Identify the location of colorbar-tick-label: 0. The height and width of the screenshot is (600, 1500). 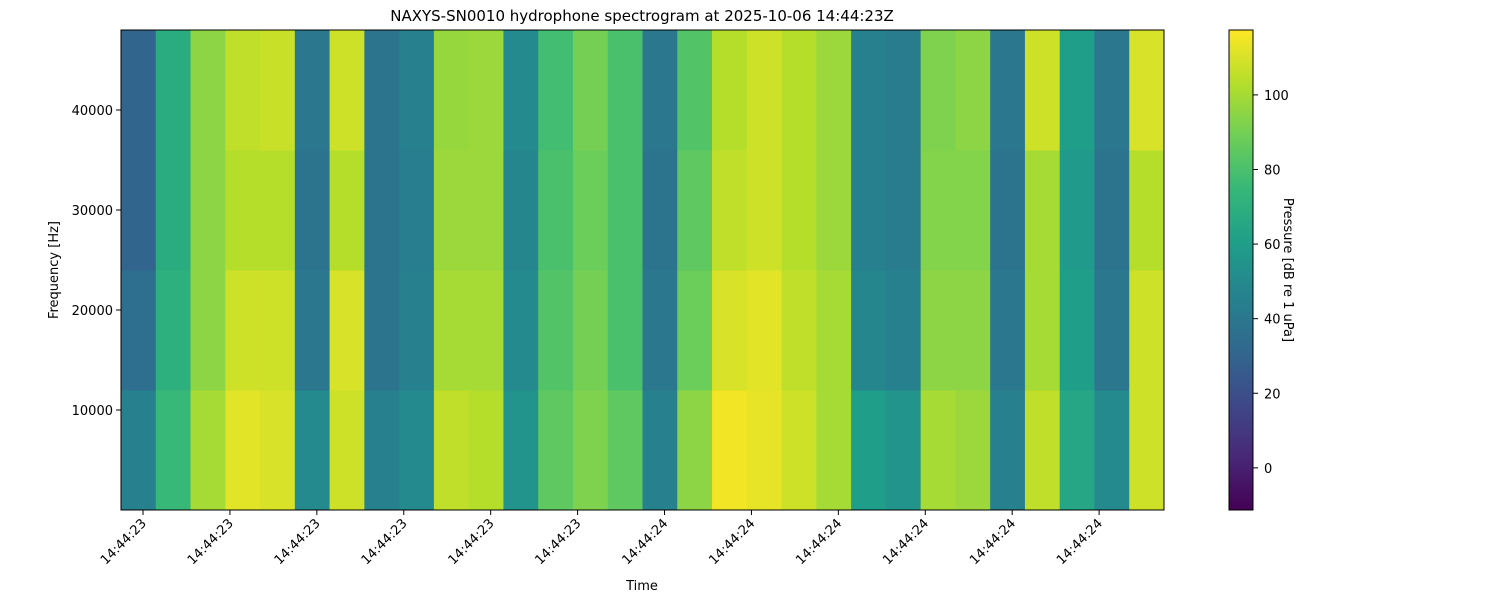
(1268, 469).